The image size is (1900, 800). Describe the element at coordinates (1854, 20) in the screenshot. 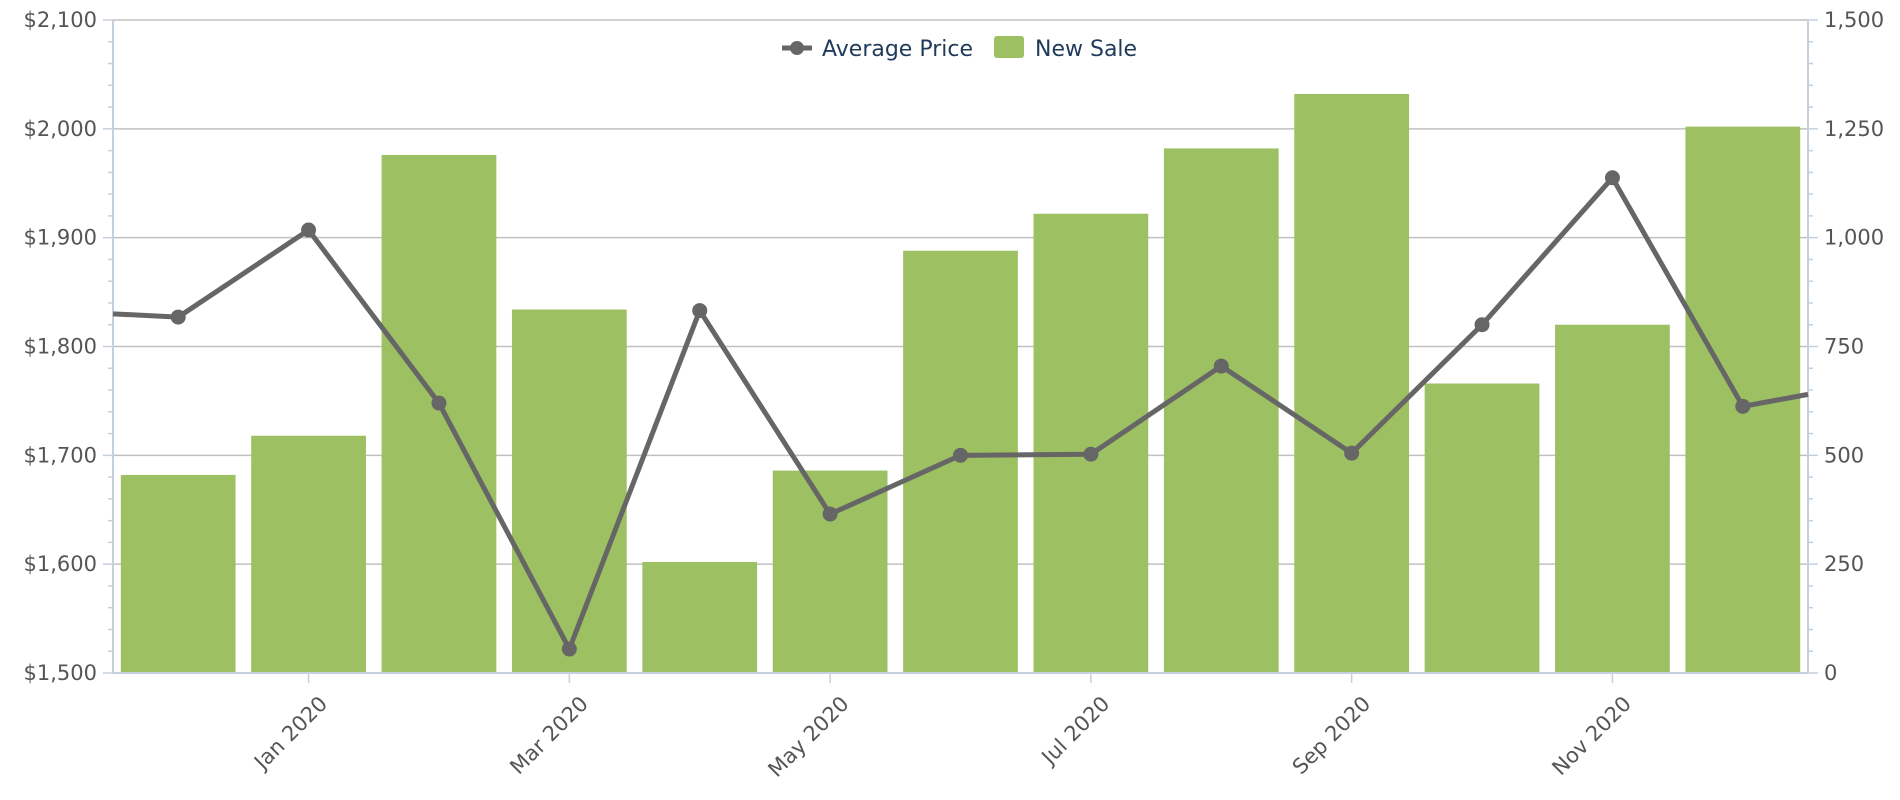

I see `right-tick-label: 1,500` at that location.